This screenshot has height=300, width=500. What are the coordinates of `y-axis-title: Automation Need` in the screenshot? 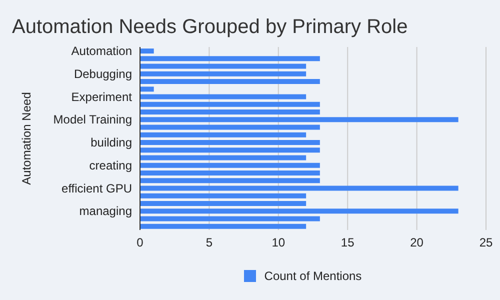 It's located at (26, 138).